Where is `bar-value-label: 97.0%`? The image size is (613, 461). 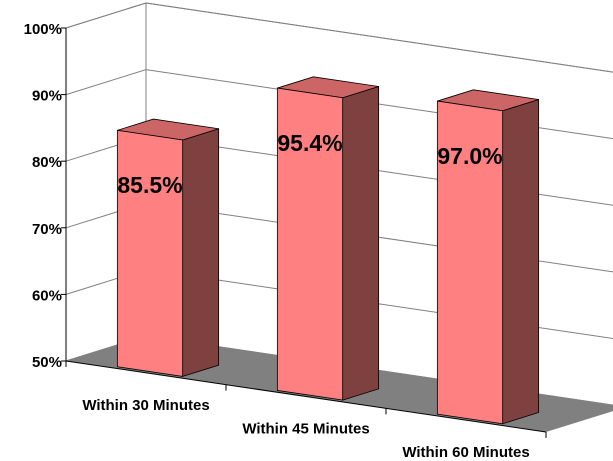
bar-value-label: 97.0% is located at coordinates (469, 156).